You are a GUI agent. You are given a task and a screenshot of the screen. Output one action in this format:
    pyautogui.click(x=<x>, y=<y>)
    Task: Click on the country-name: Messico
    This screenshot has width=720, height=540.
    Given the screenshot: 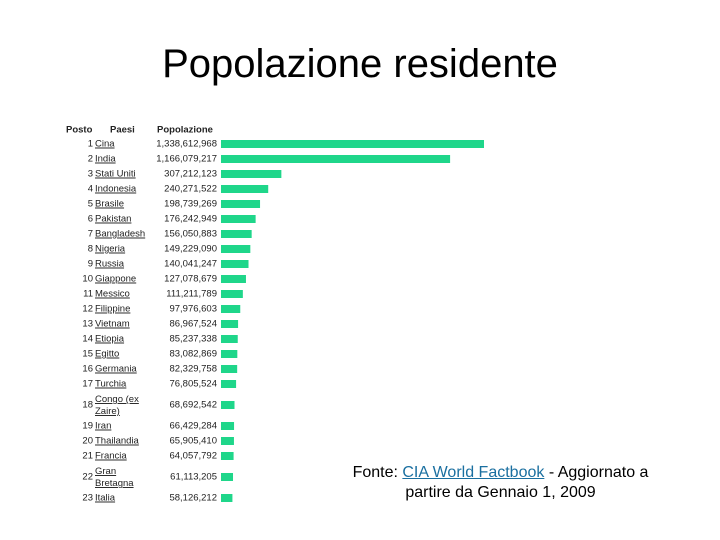 What is the action you would take?
    pyautogui.click(x=112, y=294)
    